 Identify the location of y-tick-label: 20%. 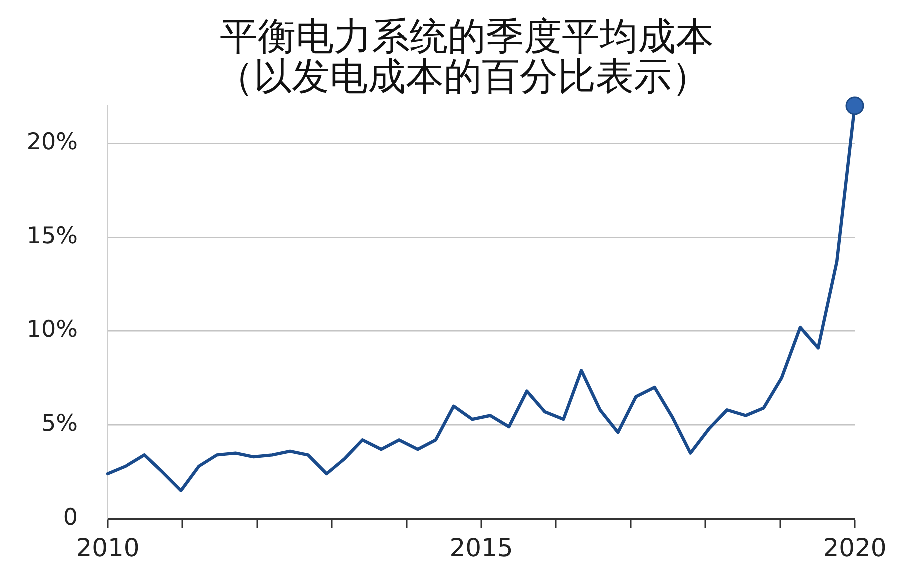
(52, 143).